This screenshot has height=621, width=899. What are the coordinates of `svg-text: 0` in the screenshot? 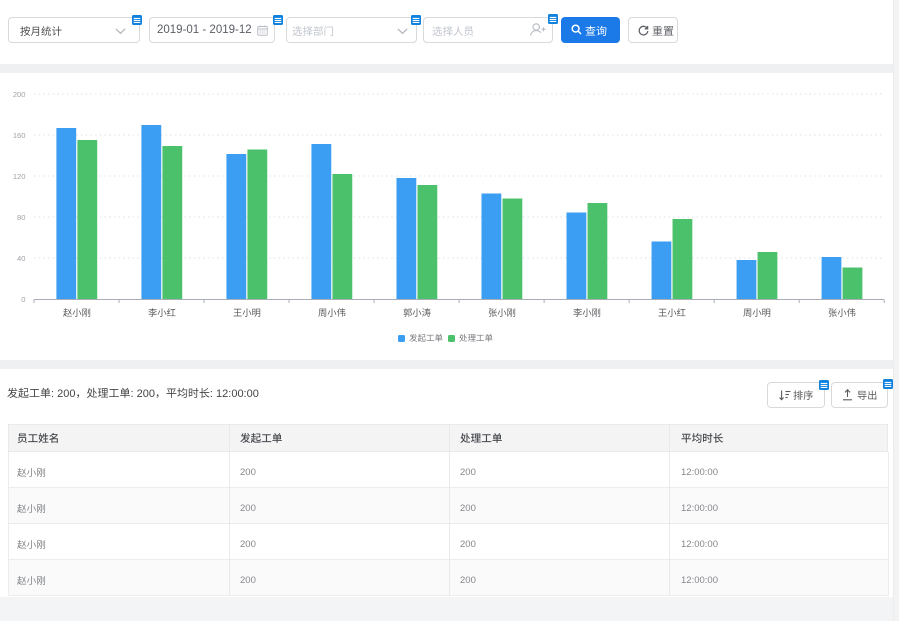 It's located at (23, 299).